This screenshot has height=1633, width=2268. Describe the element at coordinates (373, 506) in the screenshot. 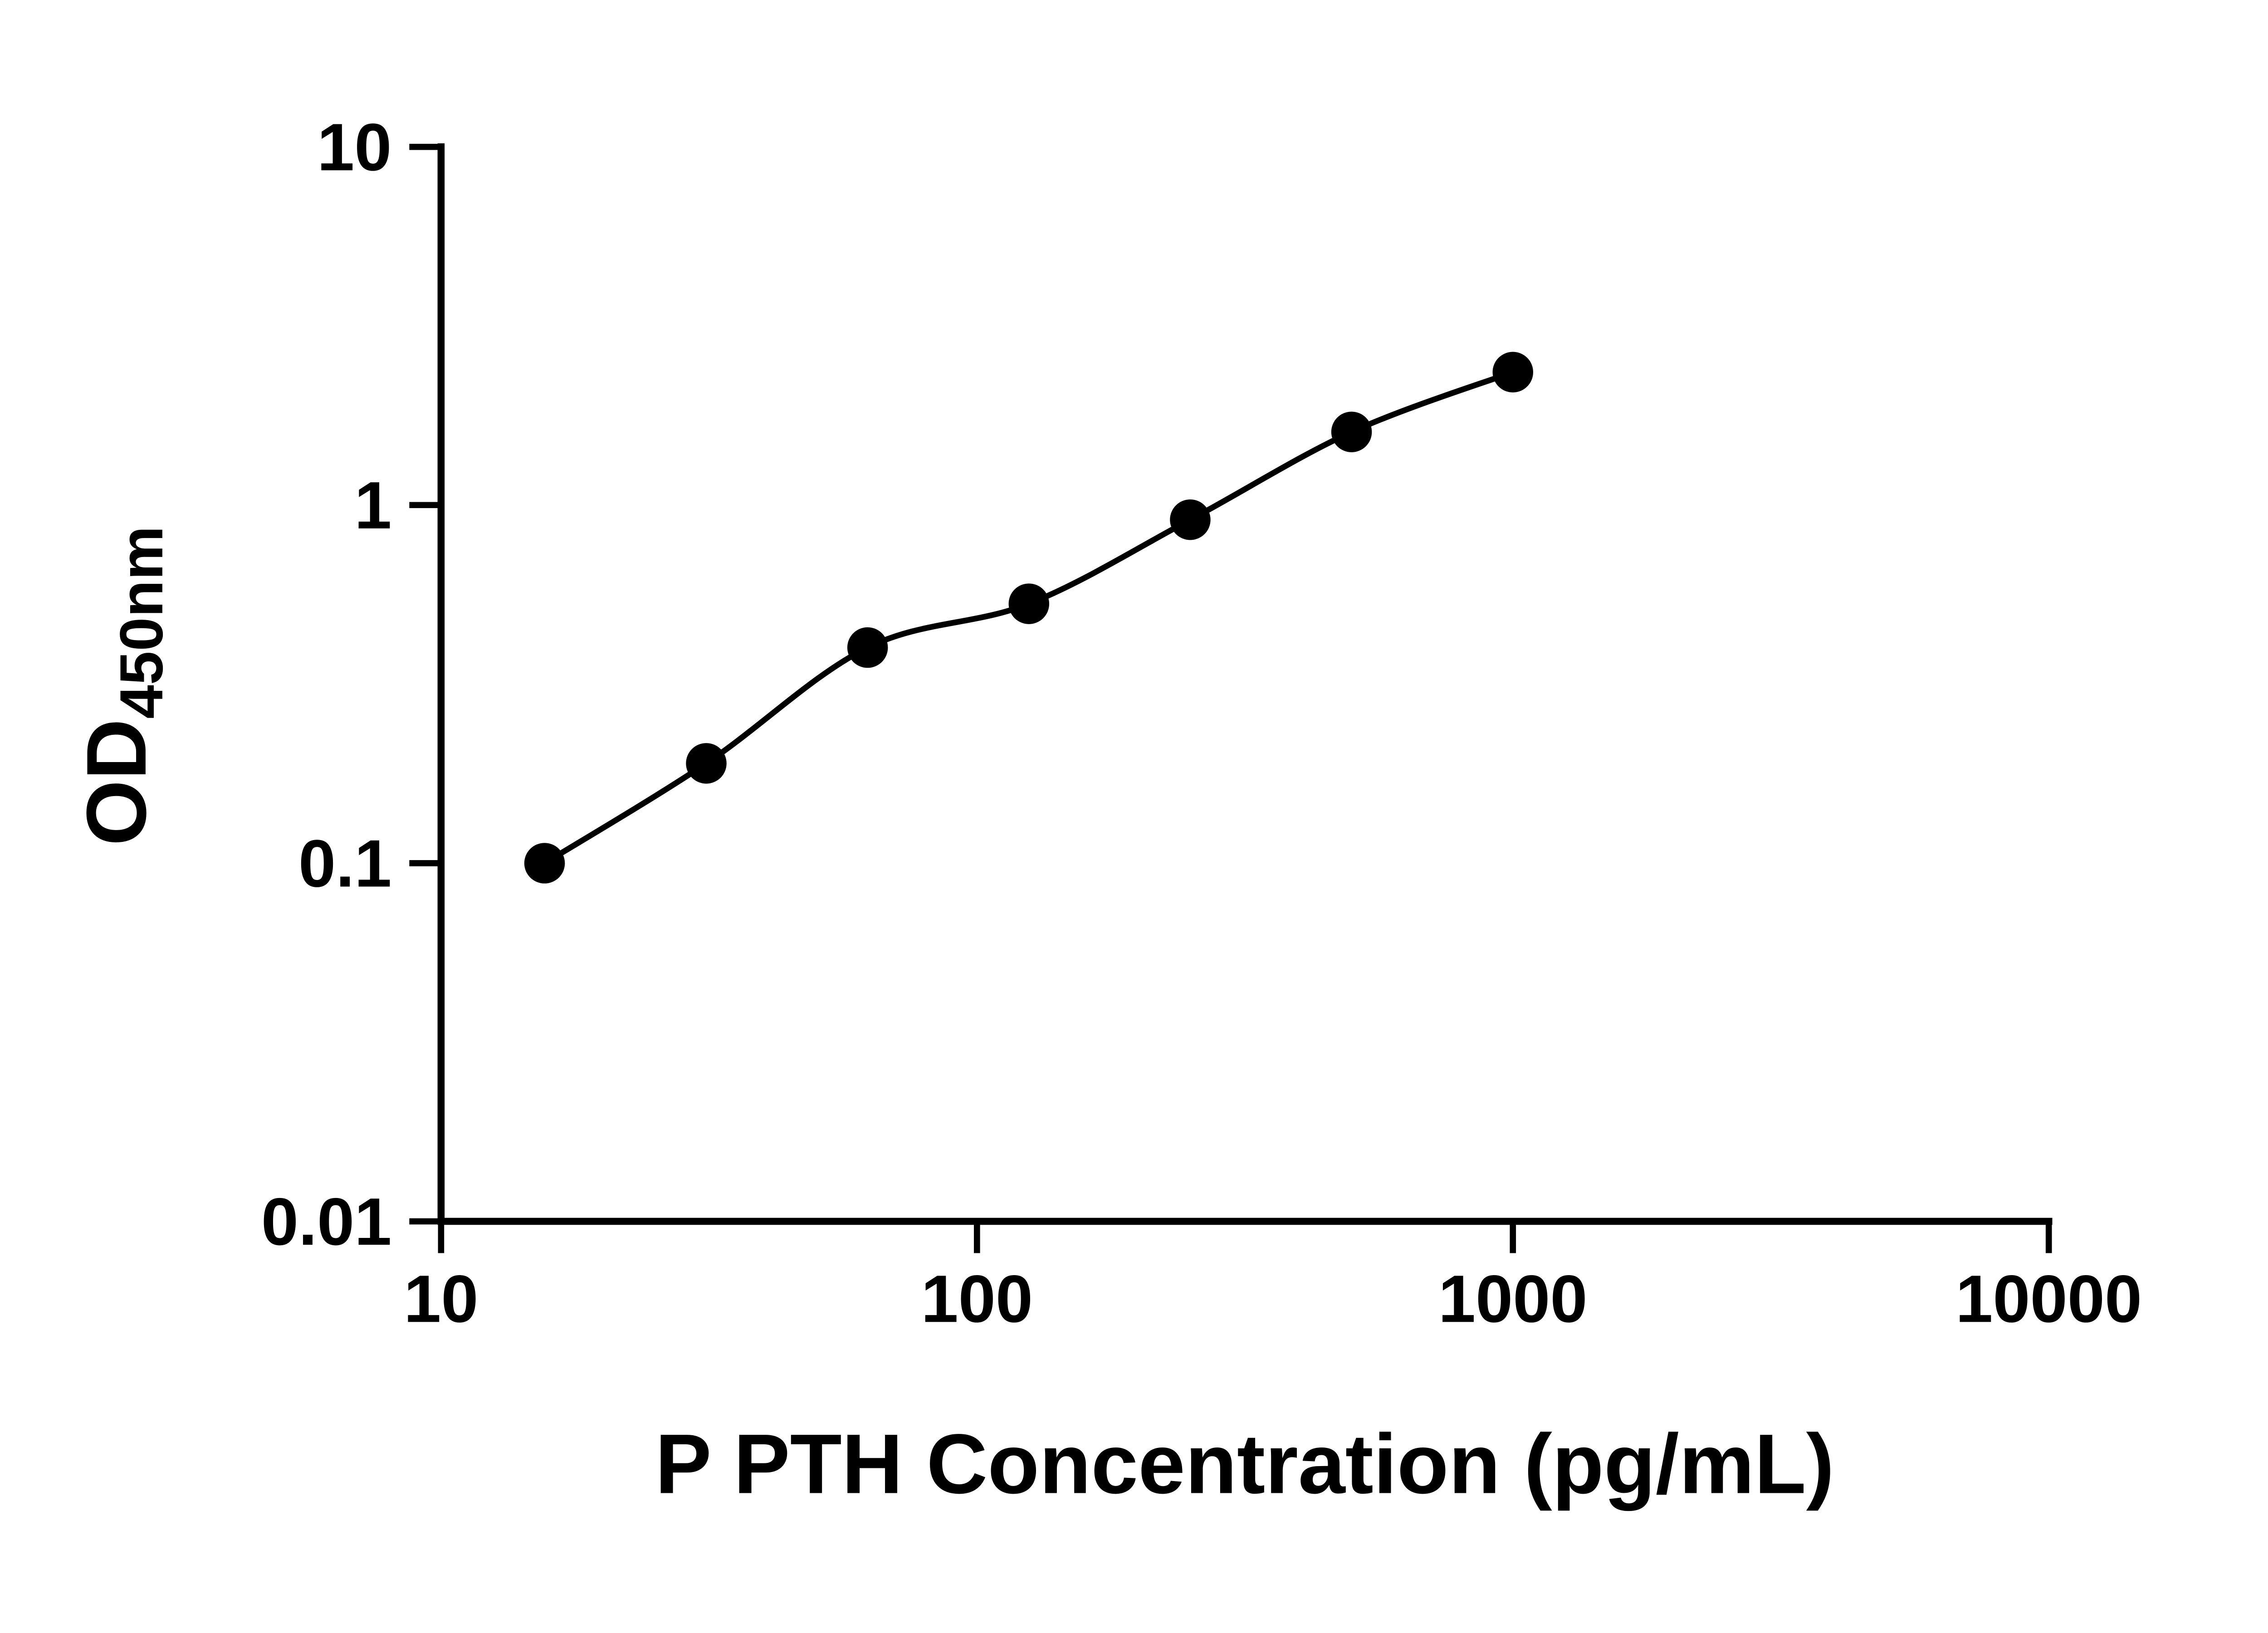

I see `y-tick-label: 1` at that location.